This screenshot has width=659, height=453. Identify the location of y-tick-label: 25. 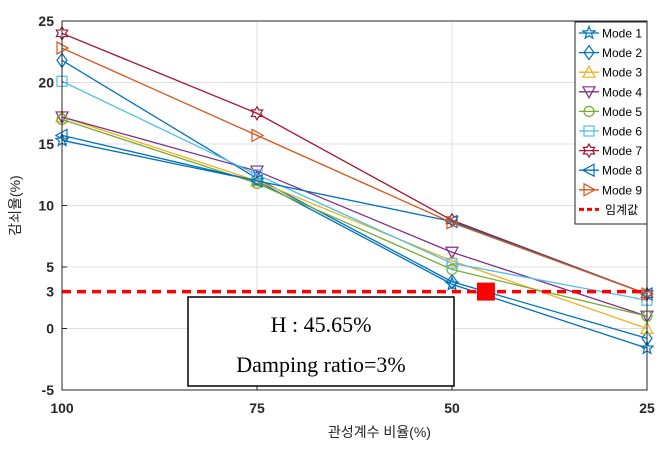
(46, 21).